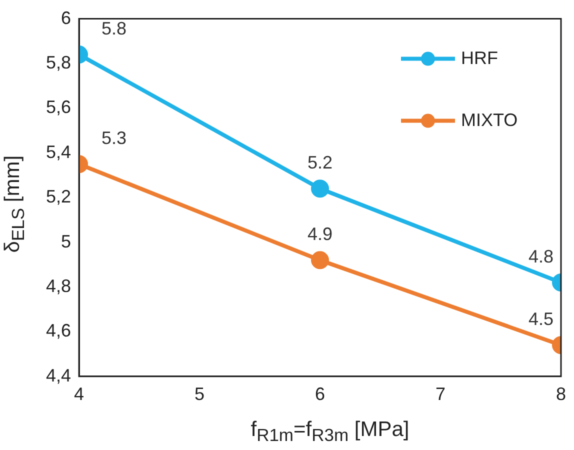 This screenshot has width=574, height=450. I want to click on y-tick-label: 5, so click(66, 241).